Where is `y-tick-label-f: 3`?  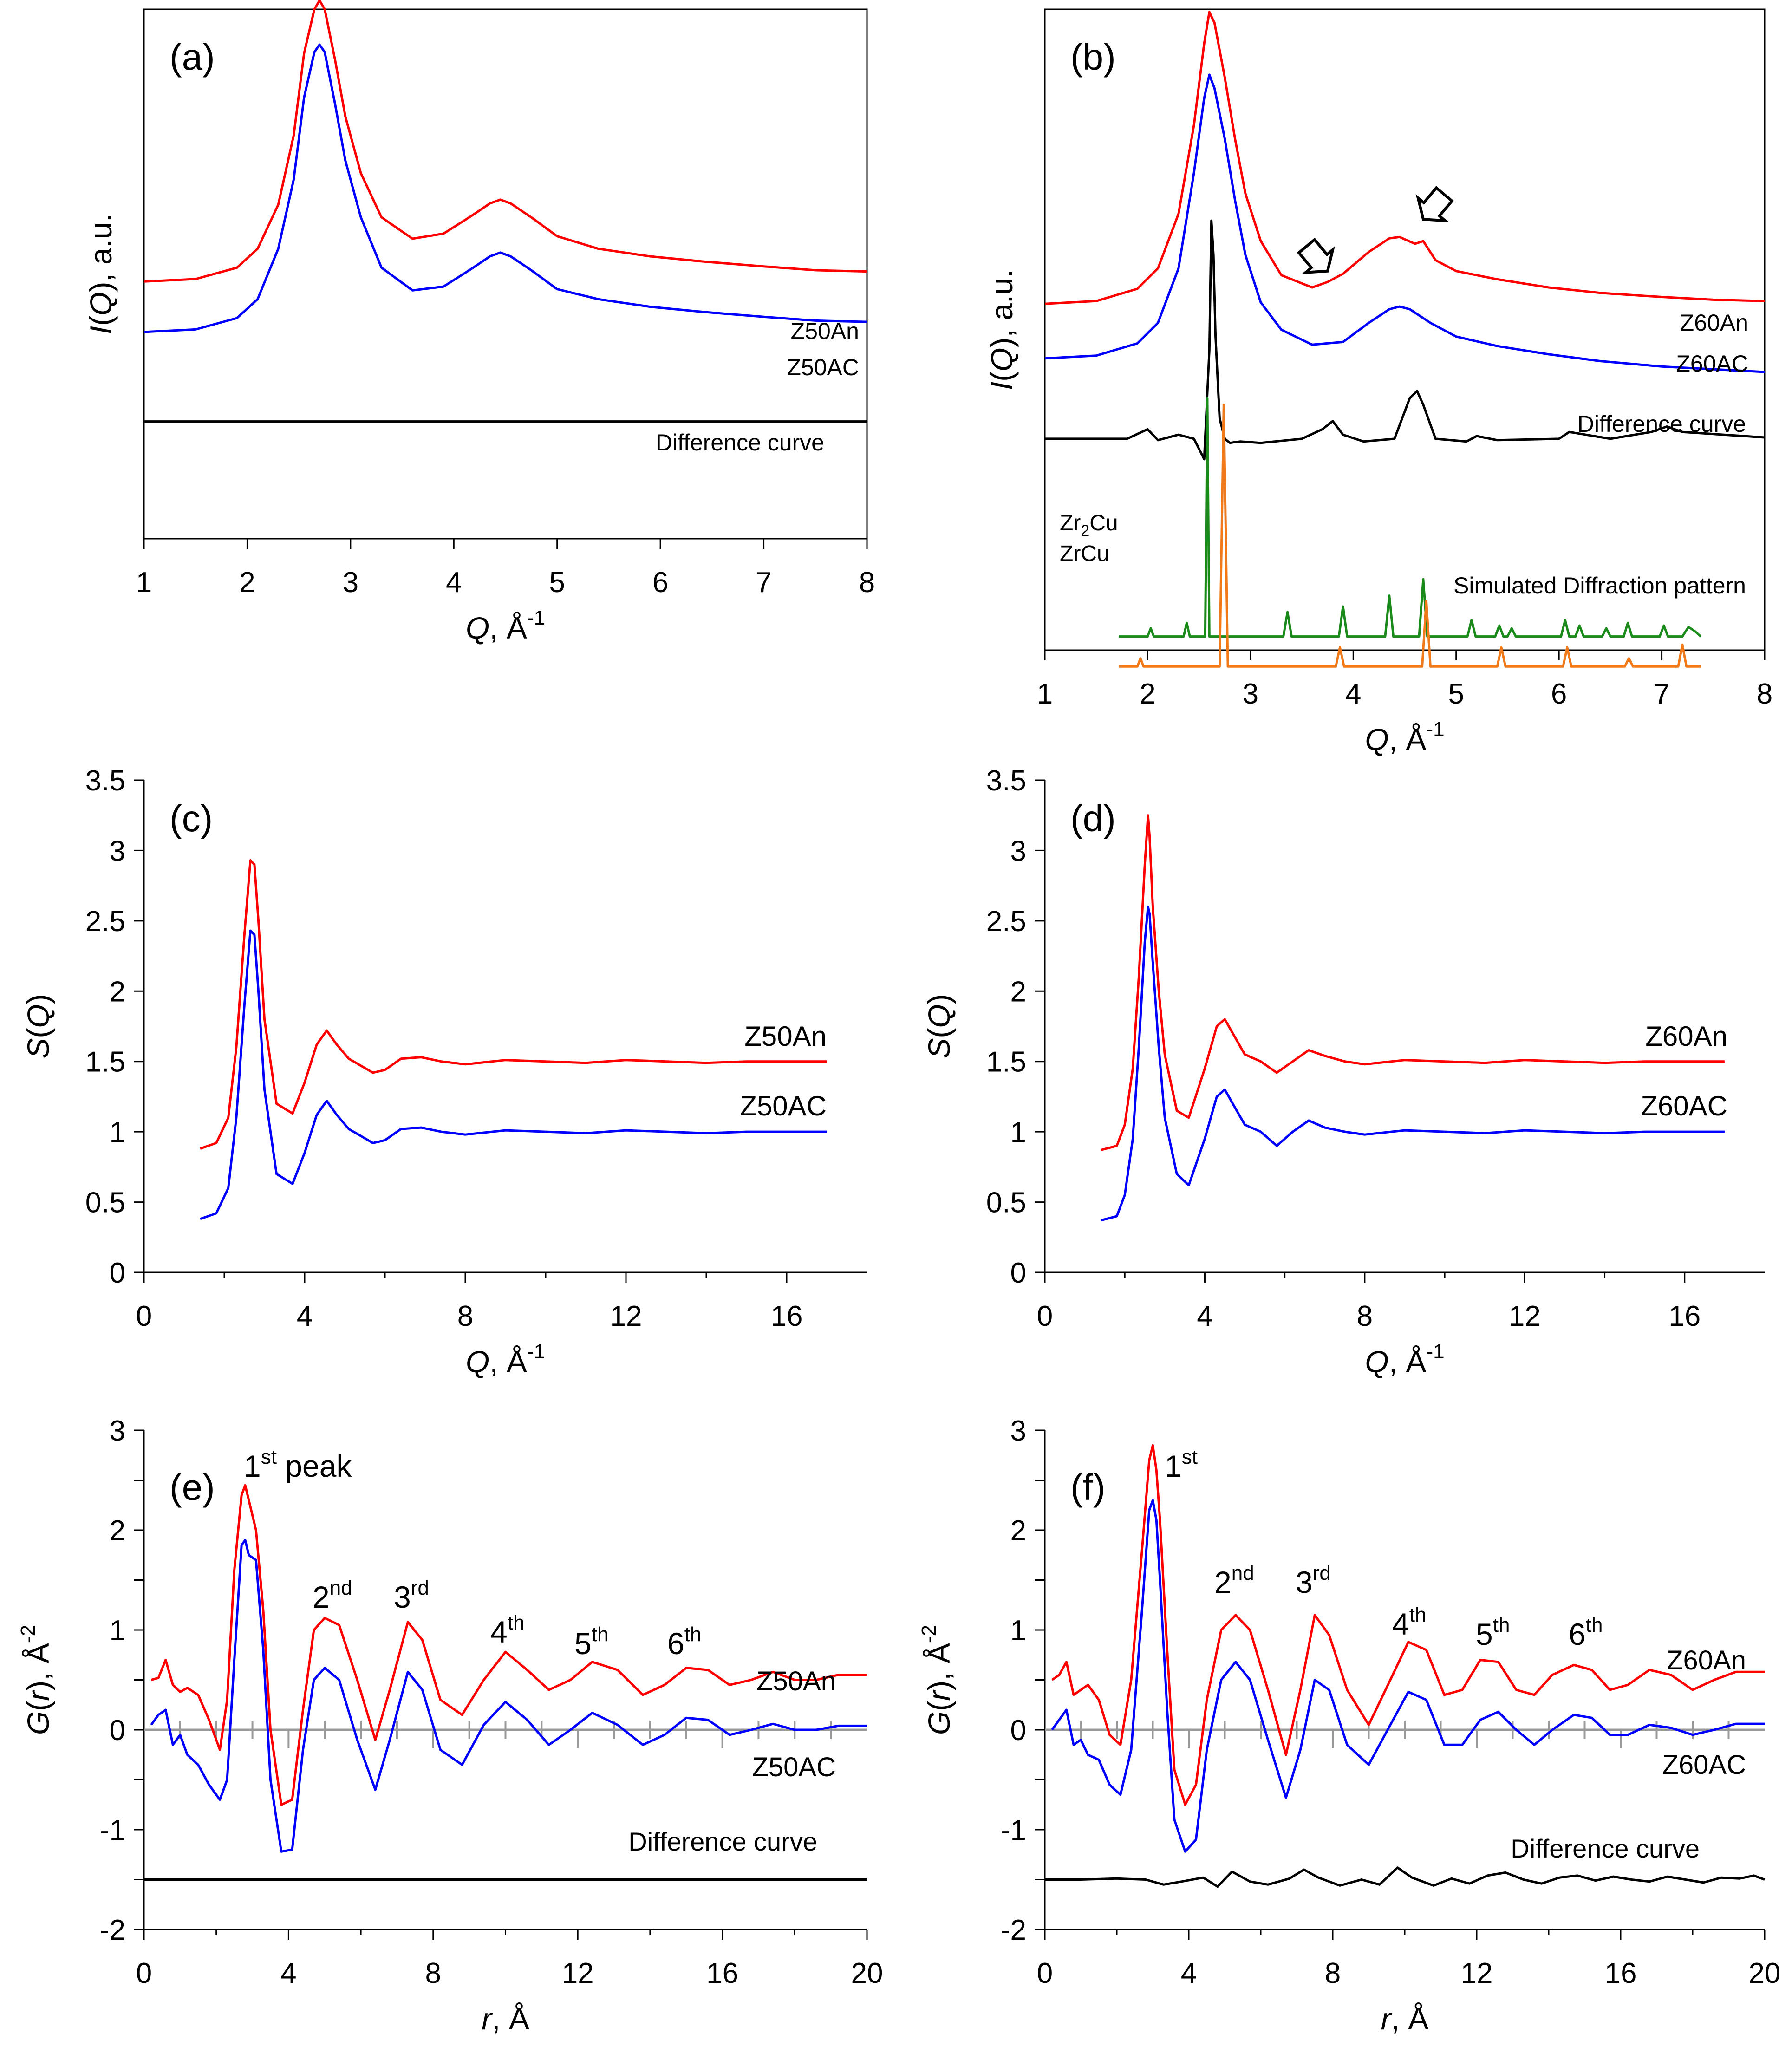
y-tick-label-f: 3 is located at coordinates (1018, 1431).